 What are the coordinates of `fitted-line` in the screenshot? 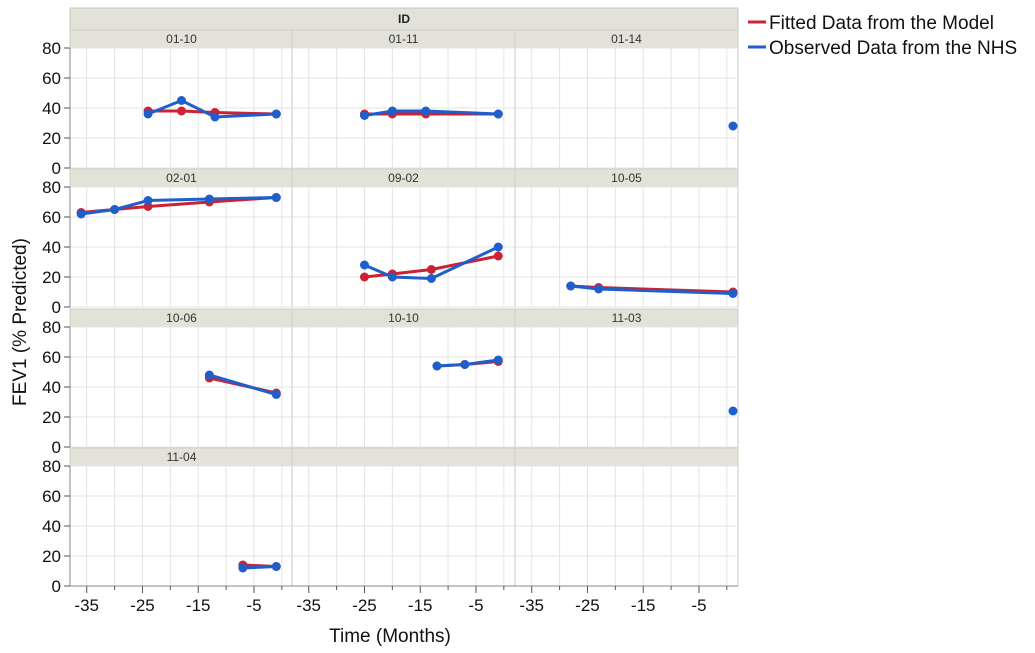 It's located at (212, 112).